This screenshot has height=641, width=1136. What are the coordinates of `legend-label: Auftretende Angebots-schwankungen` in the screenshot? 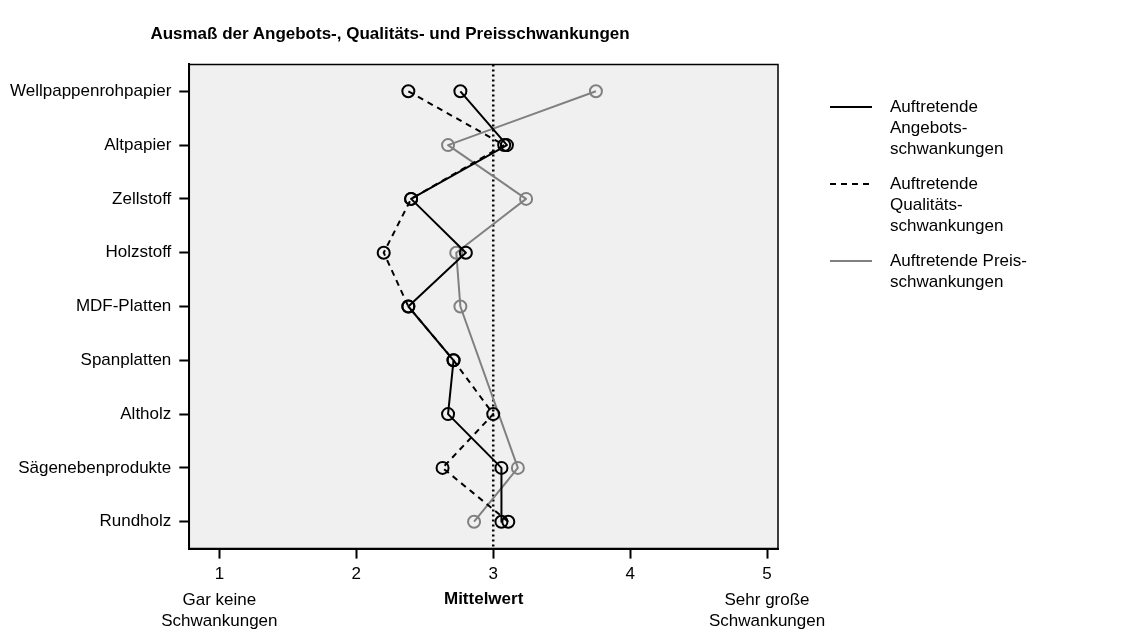 It's located at (947, 127).